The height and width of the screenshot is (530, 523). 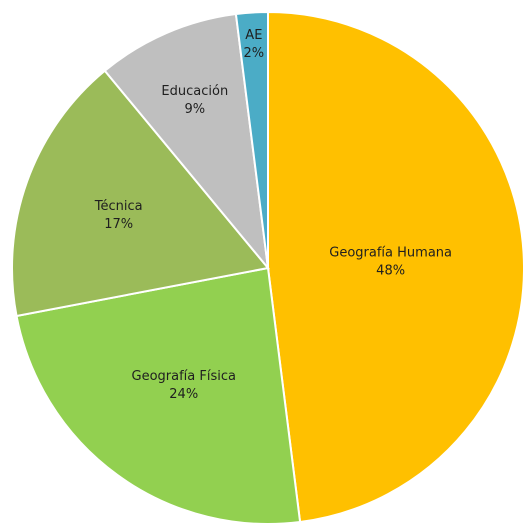 I want to click on slice-value-label-1: 48%, so click(x=390, y=270).